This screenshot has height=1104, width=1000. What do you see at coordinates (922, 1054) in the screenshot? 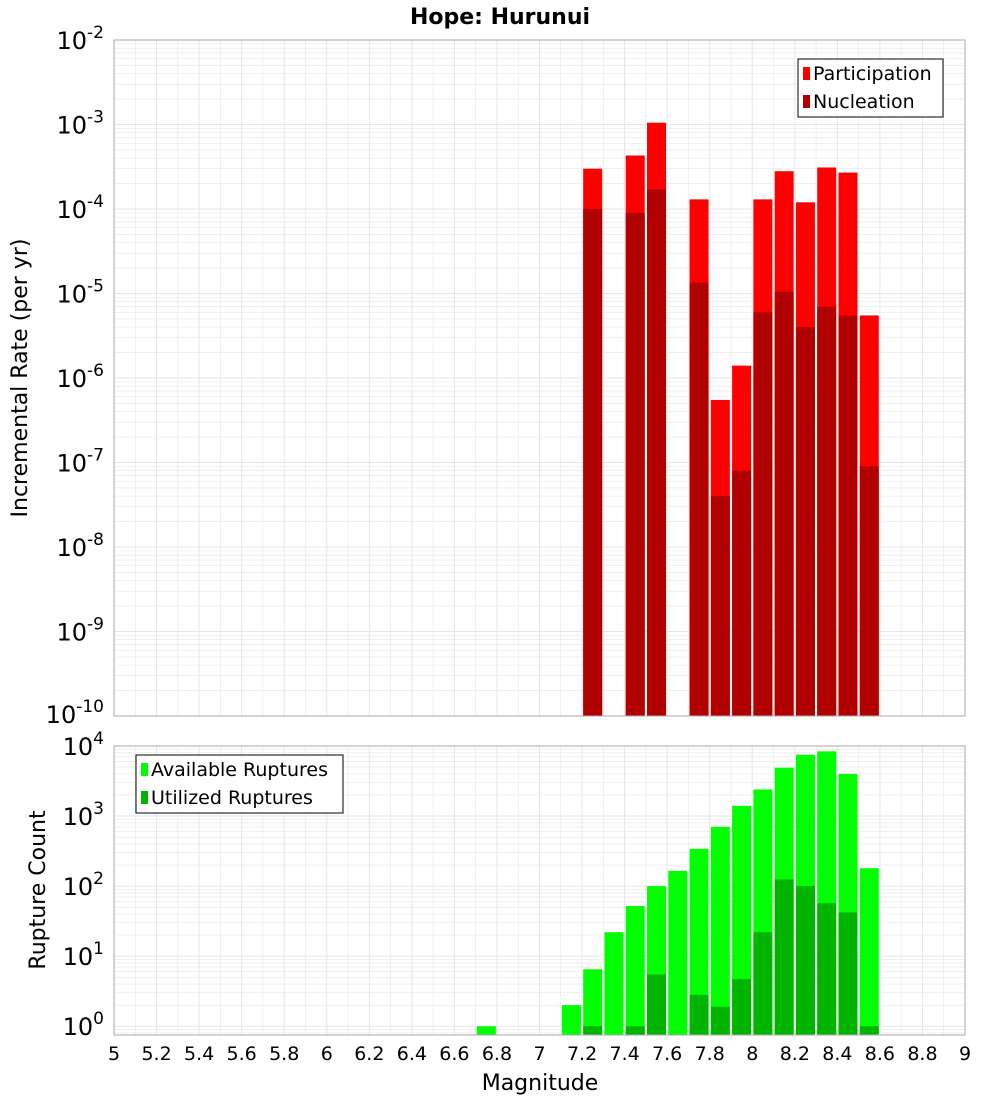
I see `x-tick-label: 8.8` at bounding box center [922, 1054].